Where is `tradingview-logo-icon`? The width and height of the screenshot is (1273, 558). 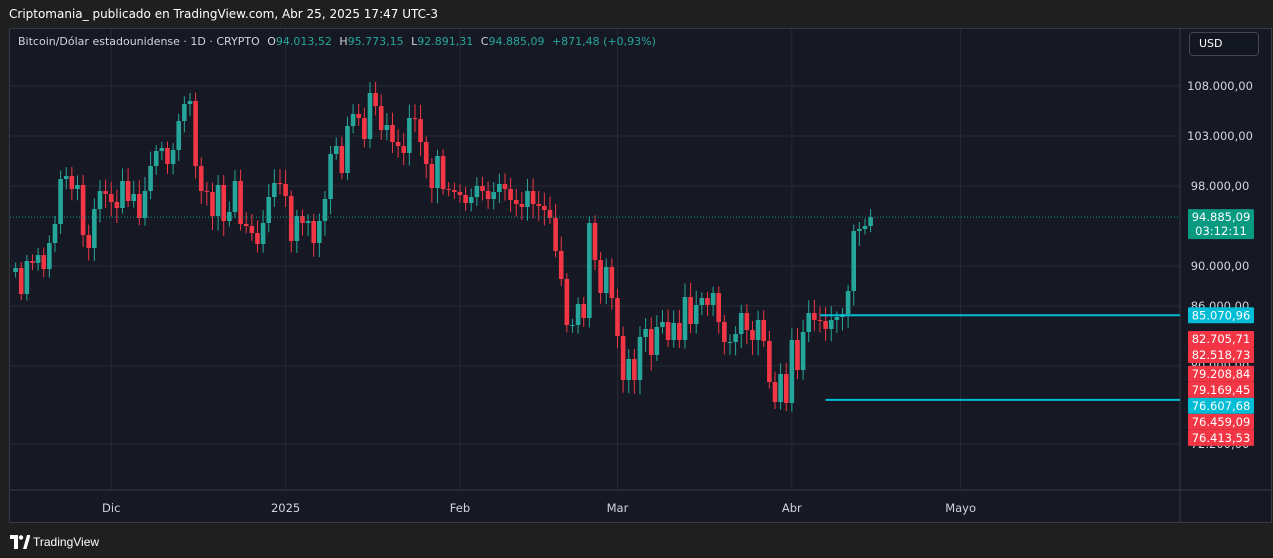 tradingview-logo-icon is located at coordinates (20, 542).